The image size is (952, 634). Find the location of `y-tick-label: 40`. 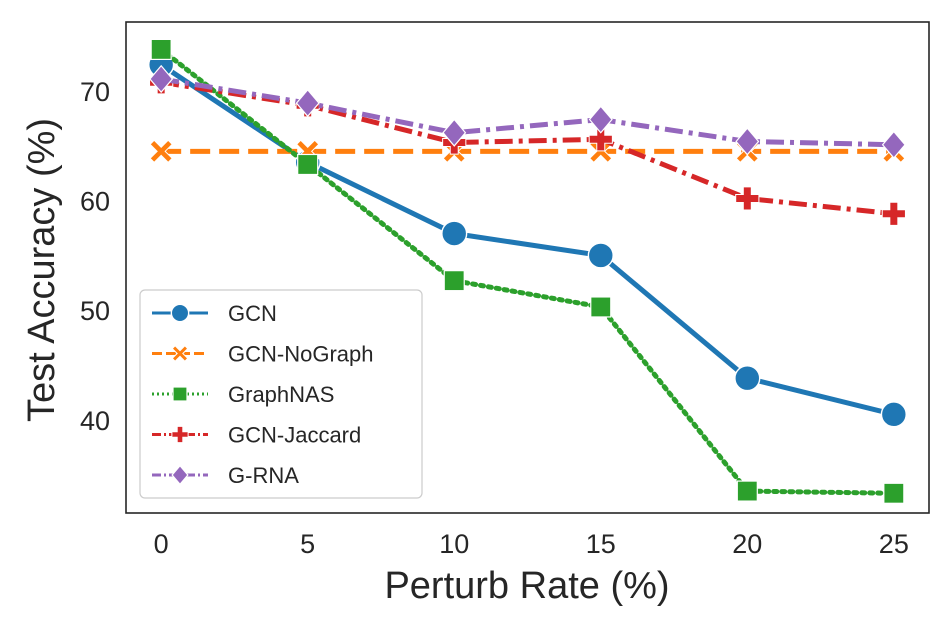

y-tick-label: 40 is located at coordinates (95, 421).